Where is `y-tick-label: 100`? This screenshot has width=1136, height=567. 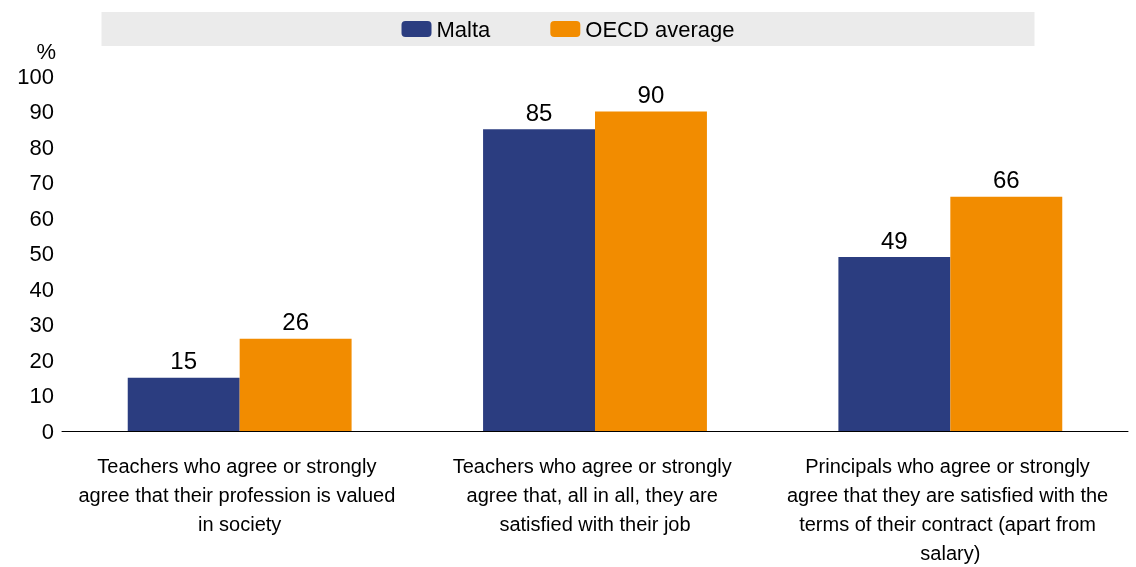 y-tick-label: 100 is located at coordinates (35, 76).